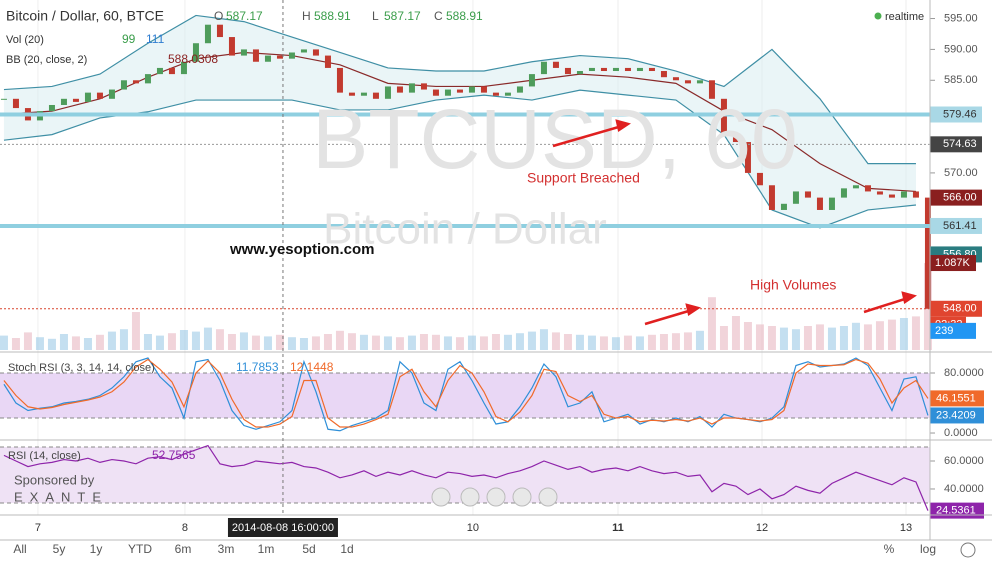 The width and height of the screenshot is (992, 562). What do you see at coordinates (312, 367) in the screenshot?
I see `indicator-value: 12.1448` at bounding box center [312, 367].